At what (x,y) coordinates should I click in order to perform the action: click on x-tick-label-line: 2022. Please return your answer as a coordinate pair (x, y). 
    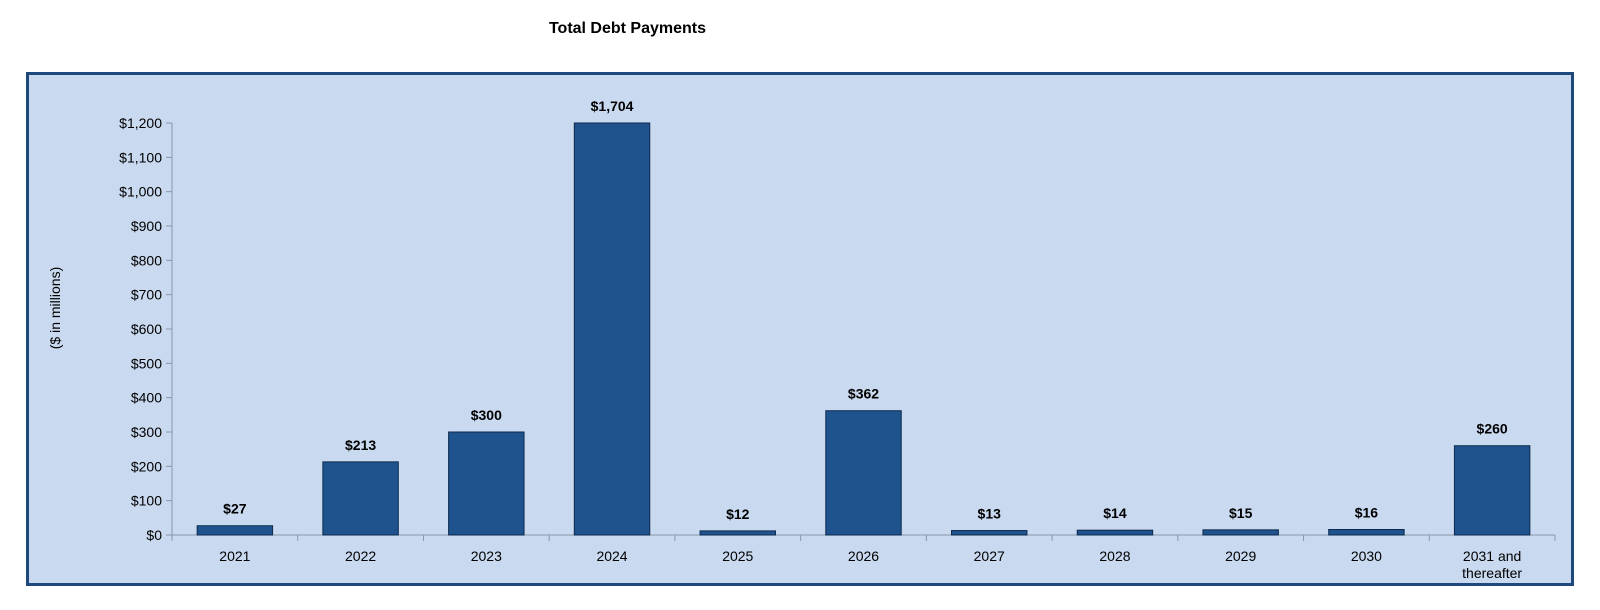
    Looking at the image, I should click on (360, 556).